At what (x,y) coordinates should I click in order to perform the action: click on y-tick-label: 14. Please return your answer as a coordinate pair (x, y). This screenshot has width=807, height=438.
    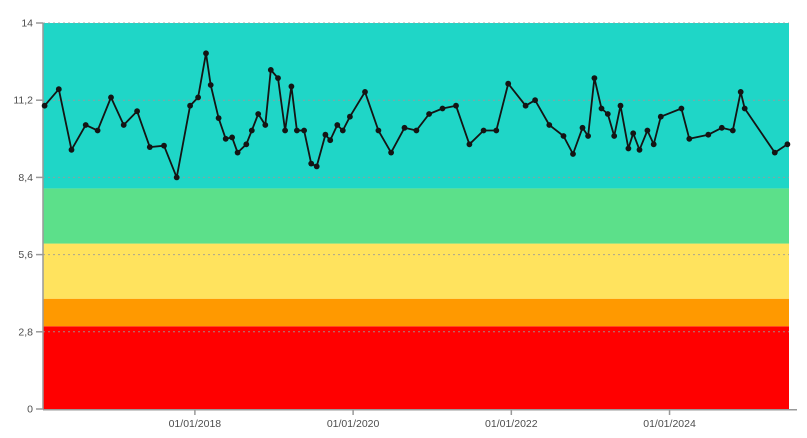
    Looking at the image, I should click on (27, 24).